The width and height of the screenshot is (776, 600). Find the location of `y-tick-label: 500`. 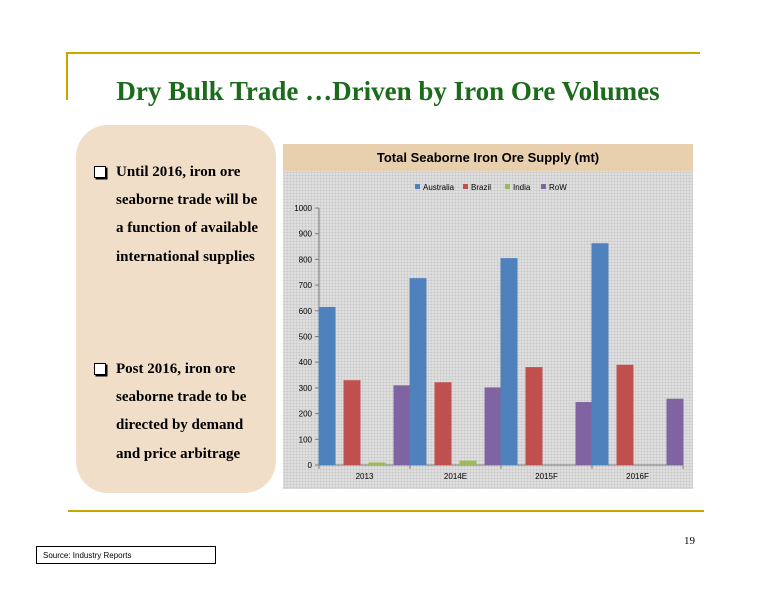

y-tick-label: 500 is located at coordinates (306, 337).